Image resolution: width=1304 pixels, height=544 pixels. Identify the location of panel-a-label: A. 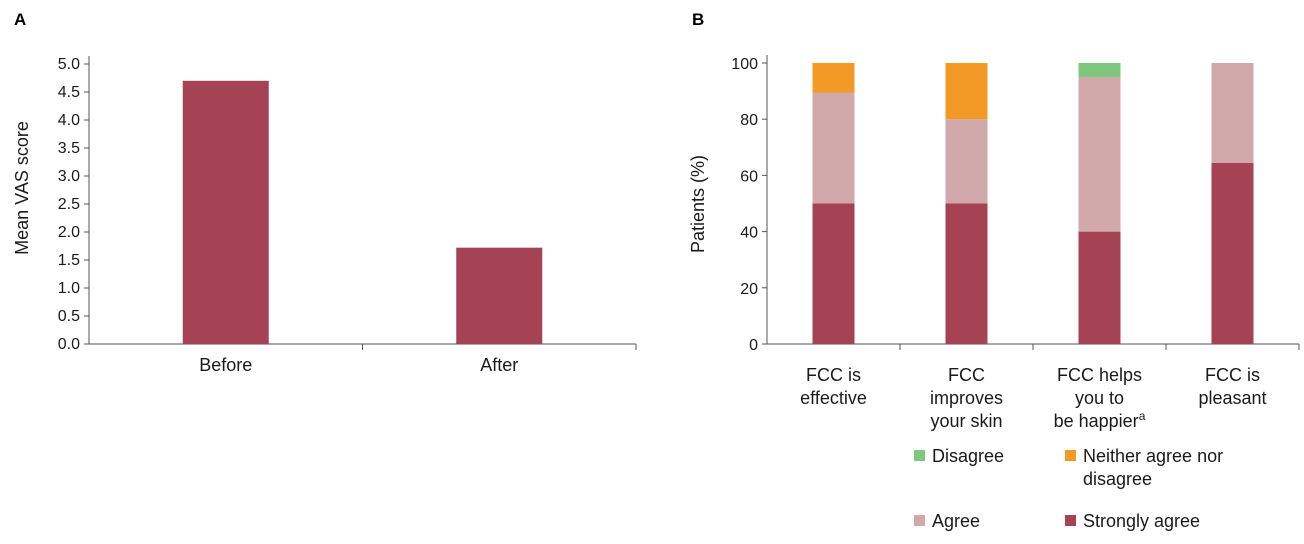
(20, 19).